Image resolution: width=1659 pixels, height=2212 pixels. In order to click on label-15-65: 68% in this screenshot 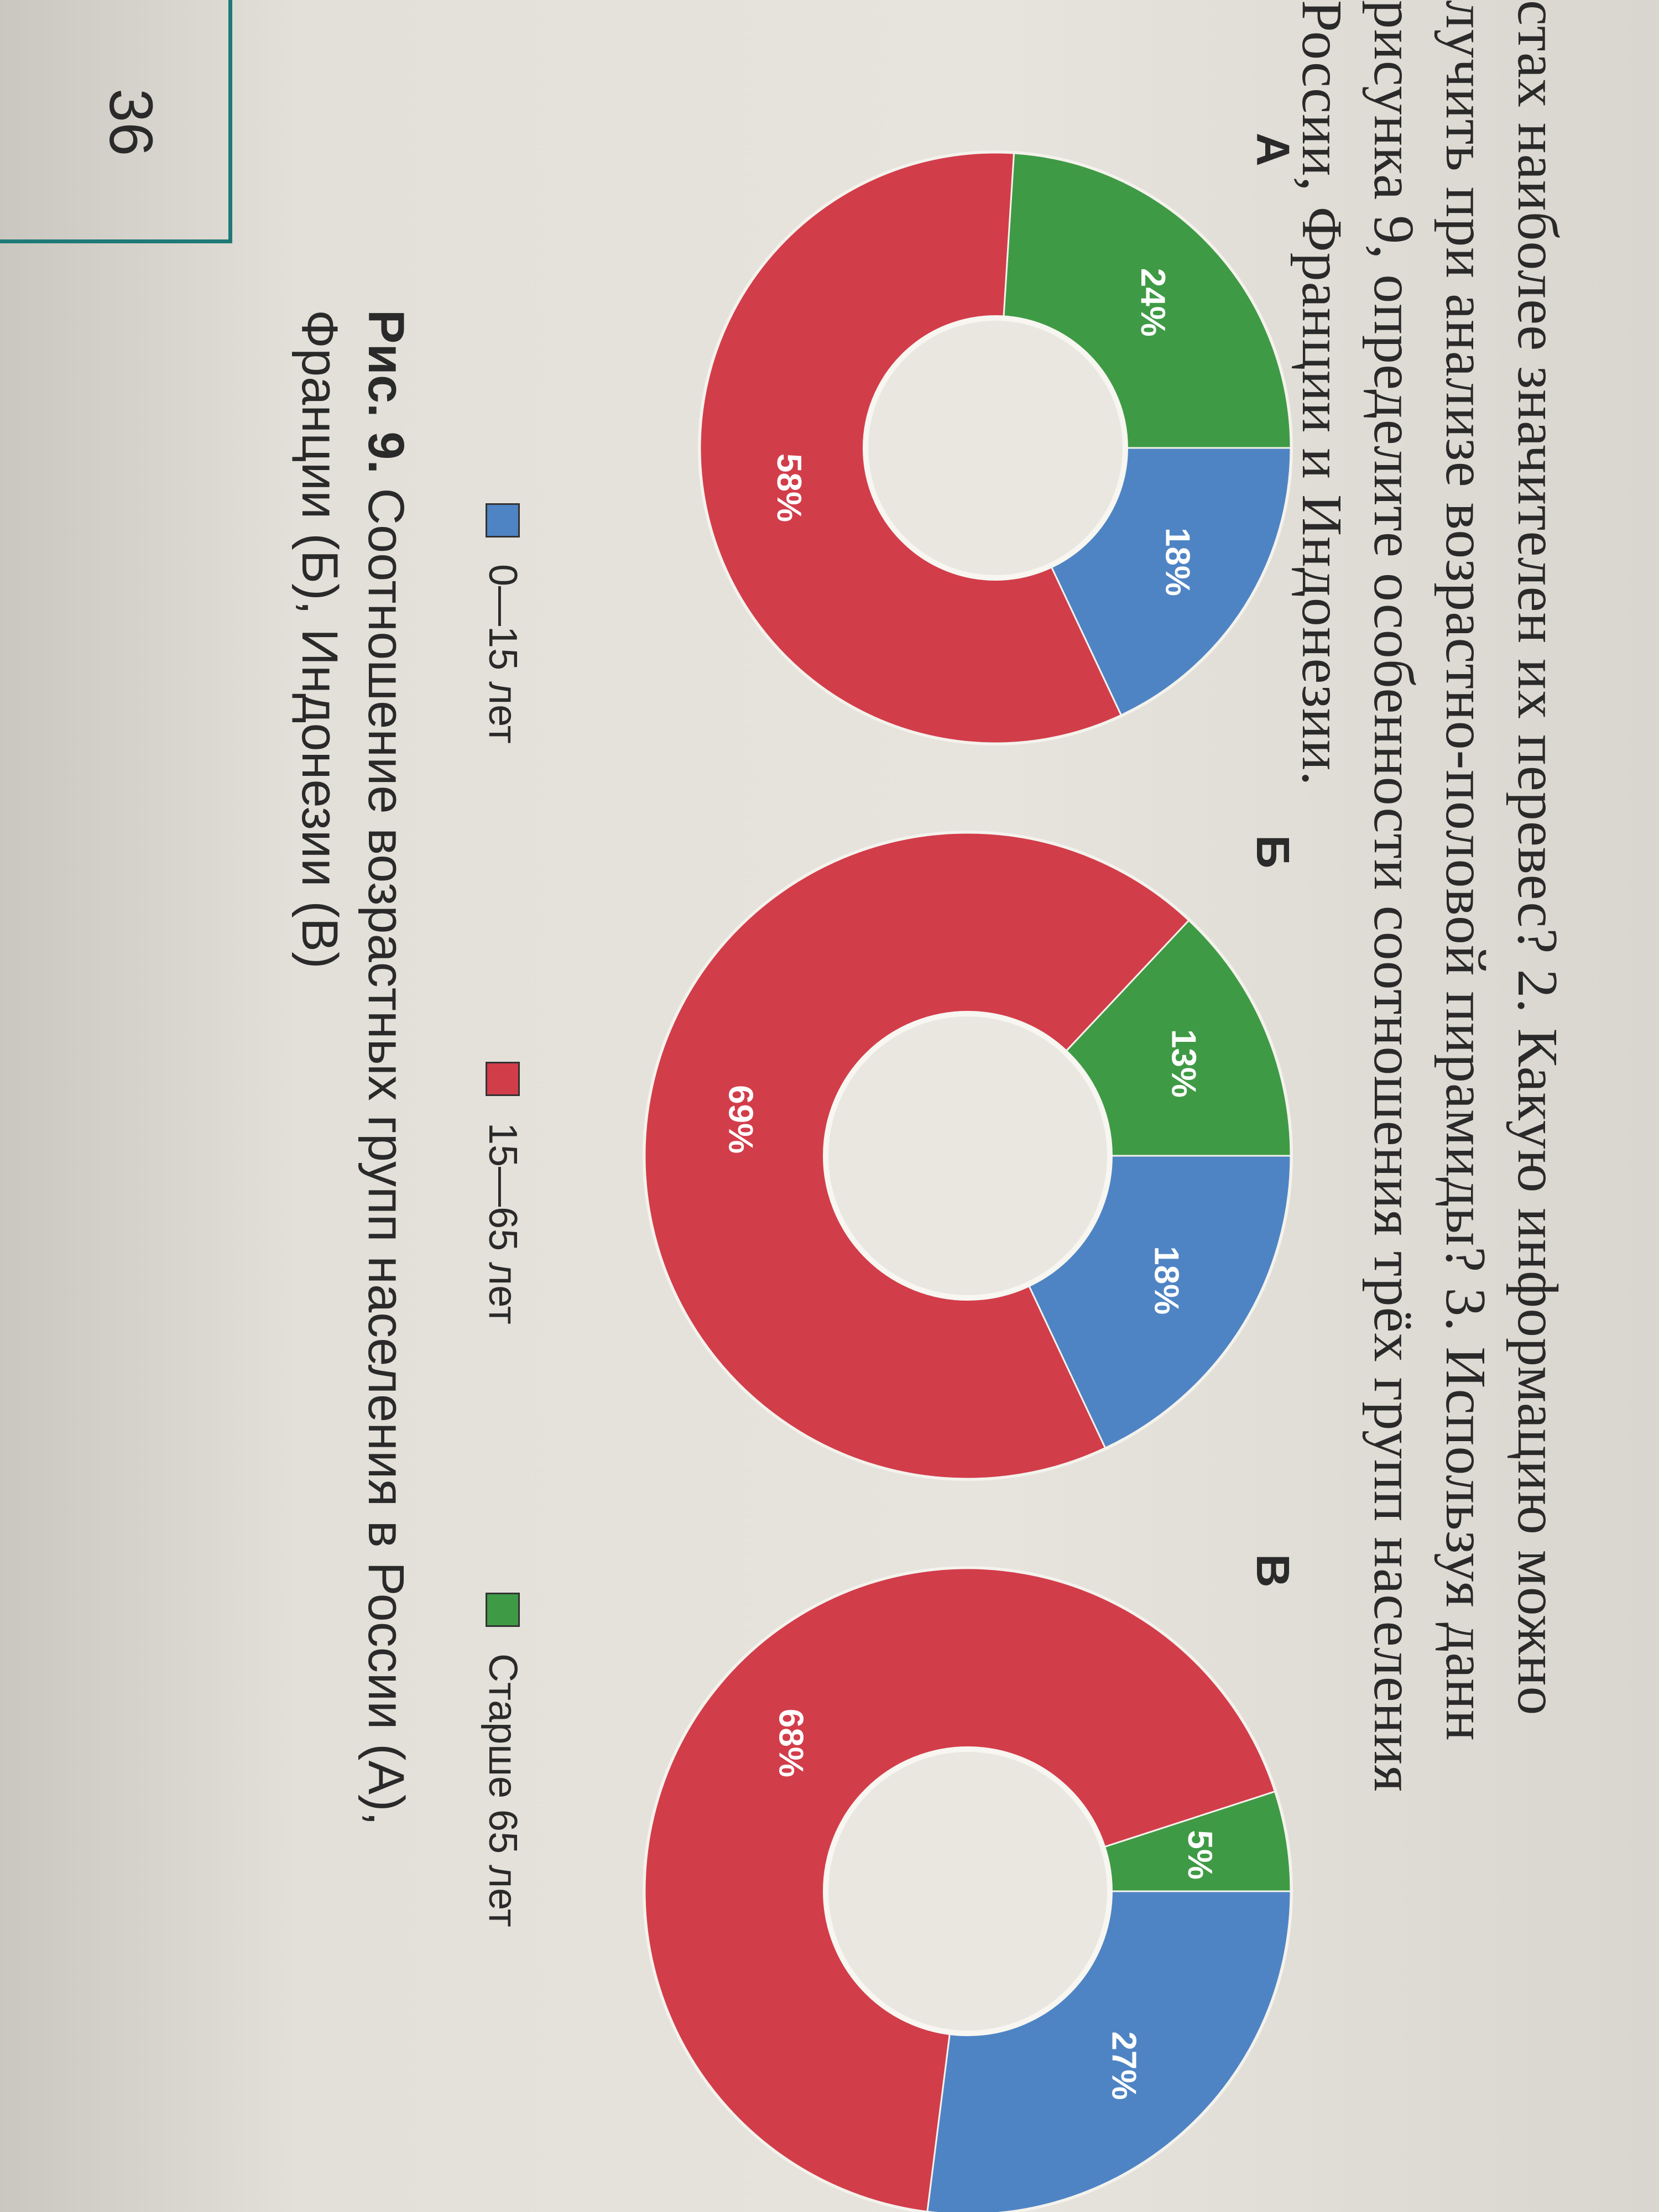, I will do `click(791, 1743)`.